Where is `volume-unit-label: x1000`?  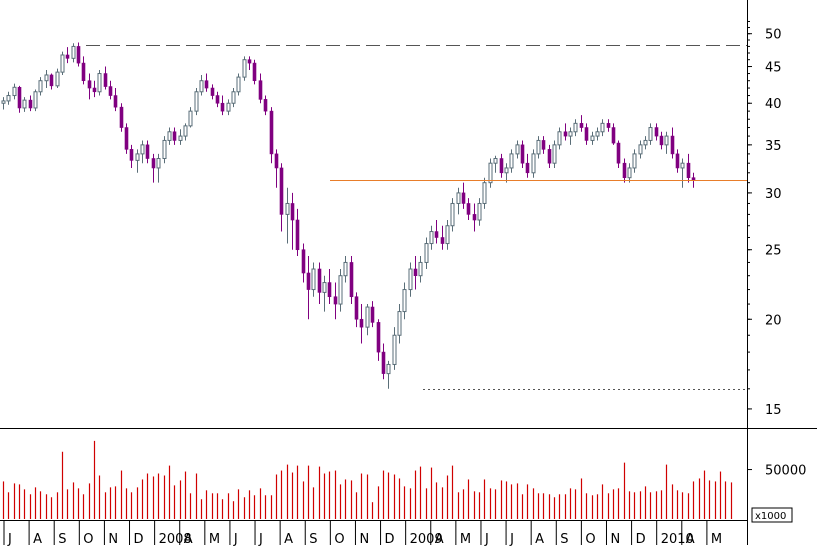 volume-unit-label: x1000 is located at coordinates (770, 516).